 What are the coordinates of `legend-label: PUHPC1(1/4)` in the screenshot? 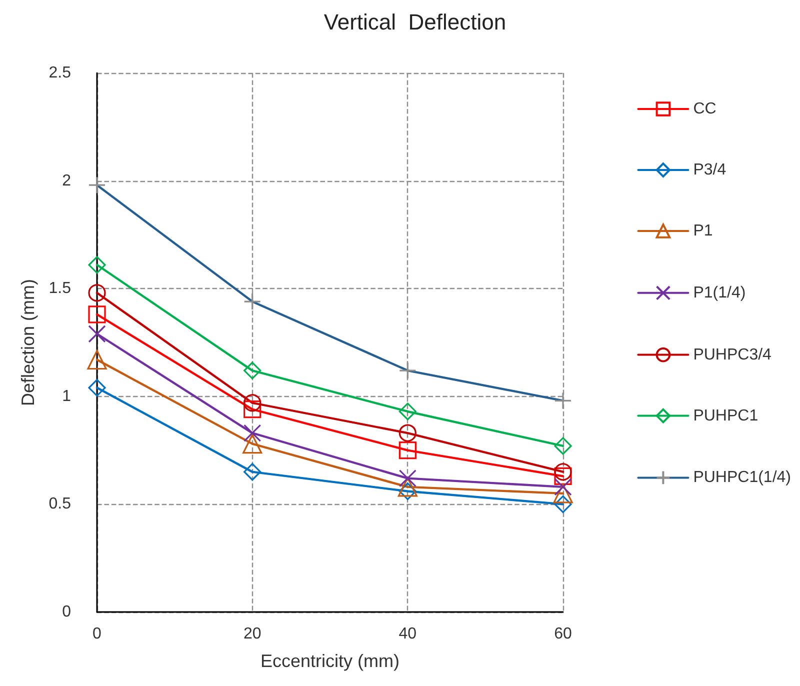 It's located at (742, 477).